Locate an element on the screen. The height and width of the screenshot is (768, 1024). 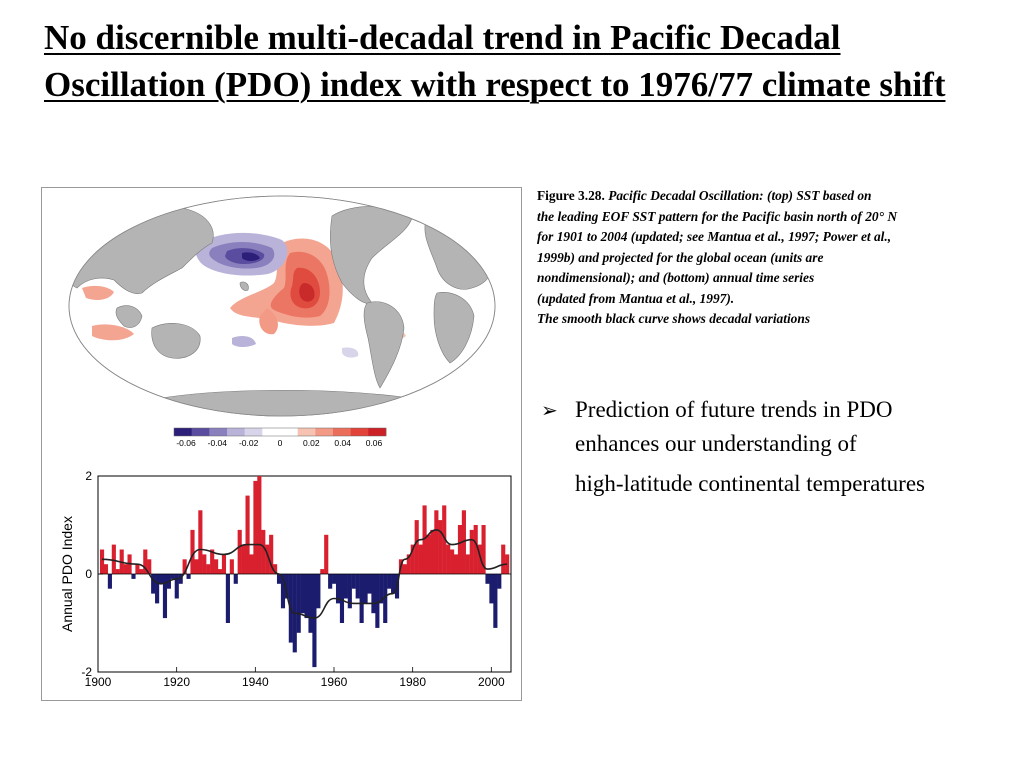
colorbar: -0.06 -0.04 -0.02 0 0.02 0.04 0.06 is located at coordinates (280, 437).